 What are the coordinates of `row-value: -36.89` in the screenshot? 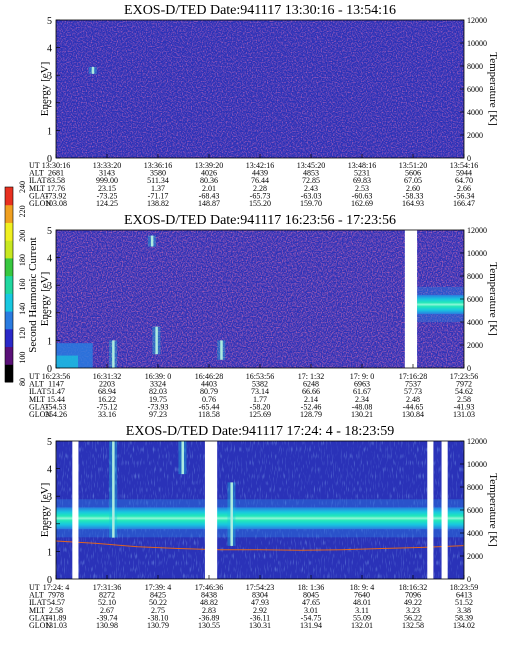 It's located at (209, 617).